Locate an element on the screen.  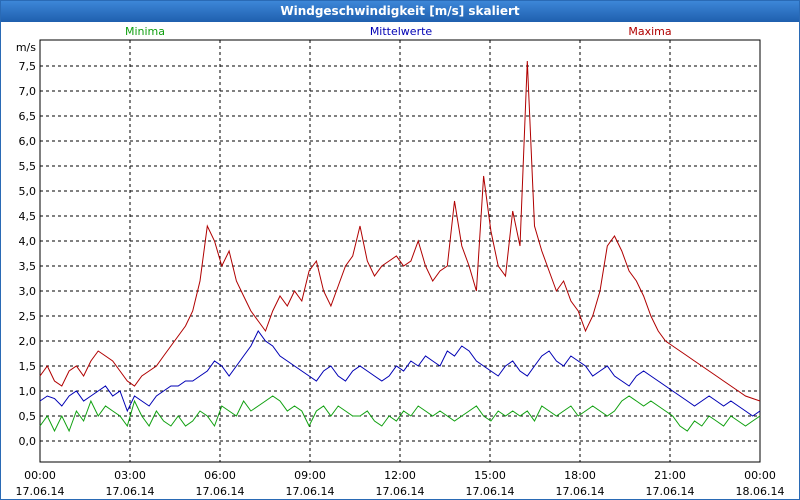
series-line-min is located at coordinates (400, 414).